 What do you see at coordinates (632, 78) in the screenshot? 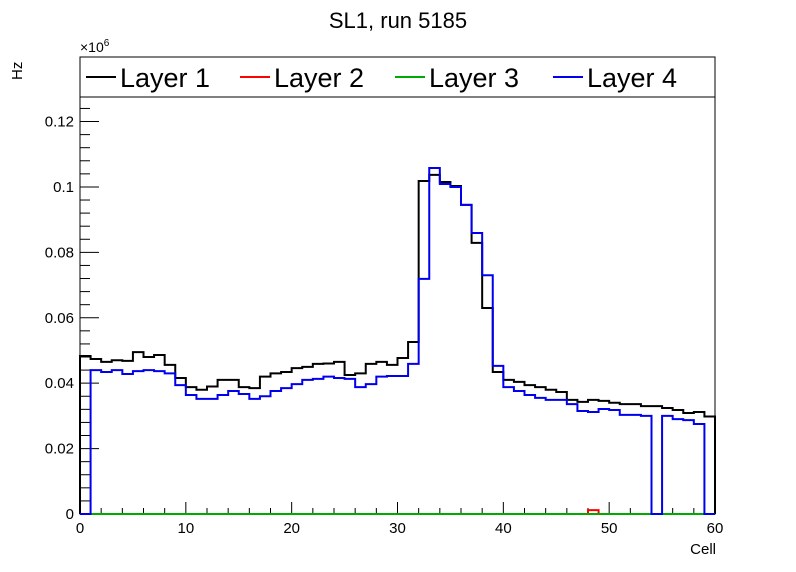
I see `legend-label: Layer 4` at bounding box center [632, 78].